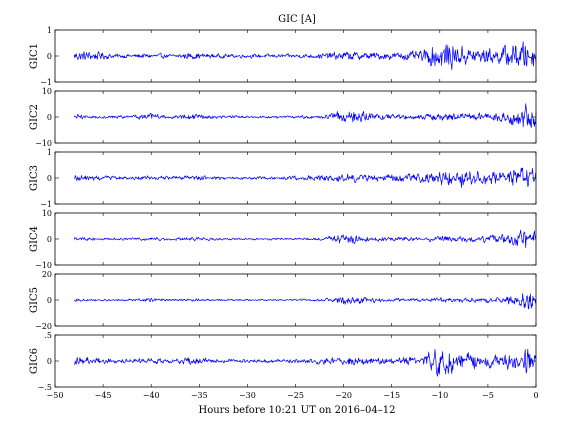 The image size is (576, 432). Describe the element at coordinates (45, 387) in the screenshot. I see `y-tick-label: −.5` at that location.